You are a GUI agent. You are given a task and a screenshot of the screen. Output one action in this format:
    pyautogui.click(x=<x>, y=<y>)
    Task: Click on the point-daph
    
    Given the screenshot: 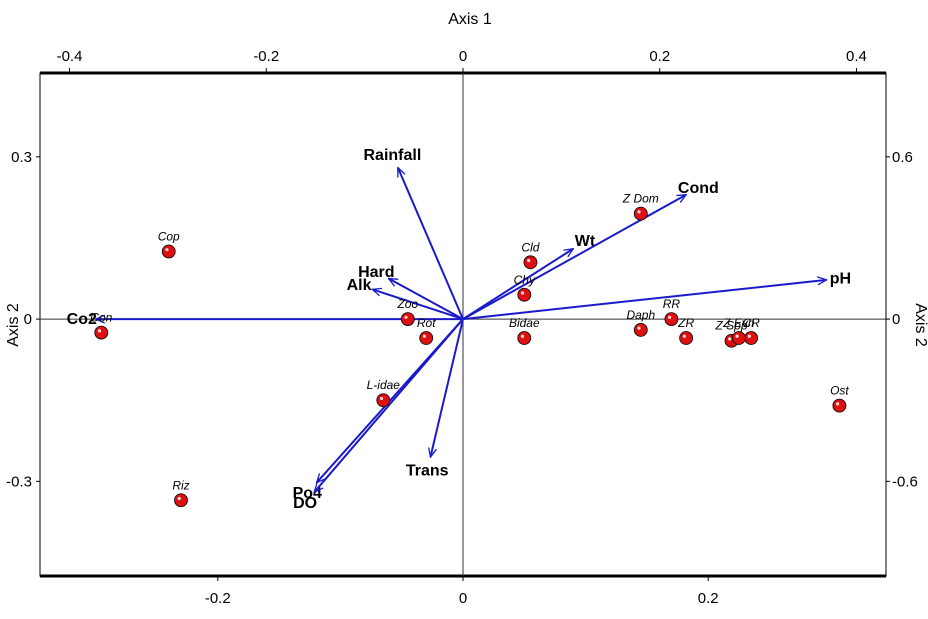 What is the action you would take?
    pyautogui.click(x=640, y=330)
    